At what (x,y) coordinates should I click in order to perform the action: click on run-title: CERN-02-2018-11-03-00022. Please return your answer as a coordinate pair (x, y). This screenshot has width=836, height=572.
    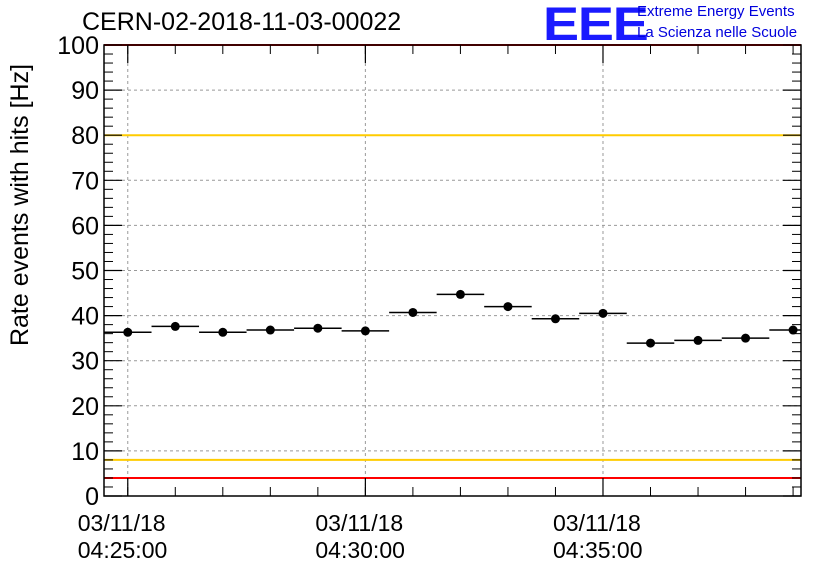
    Looking at the image, I should click on (242, 22).